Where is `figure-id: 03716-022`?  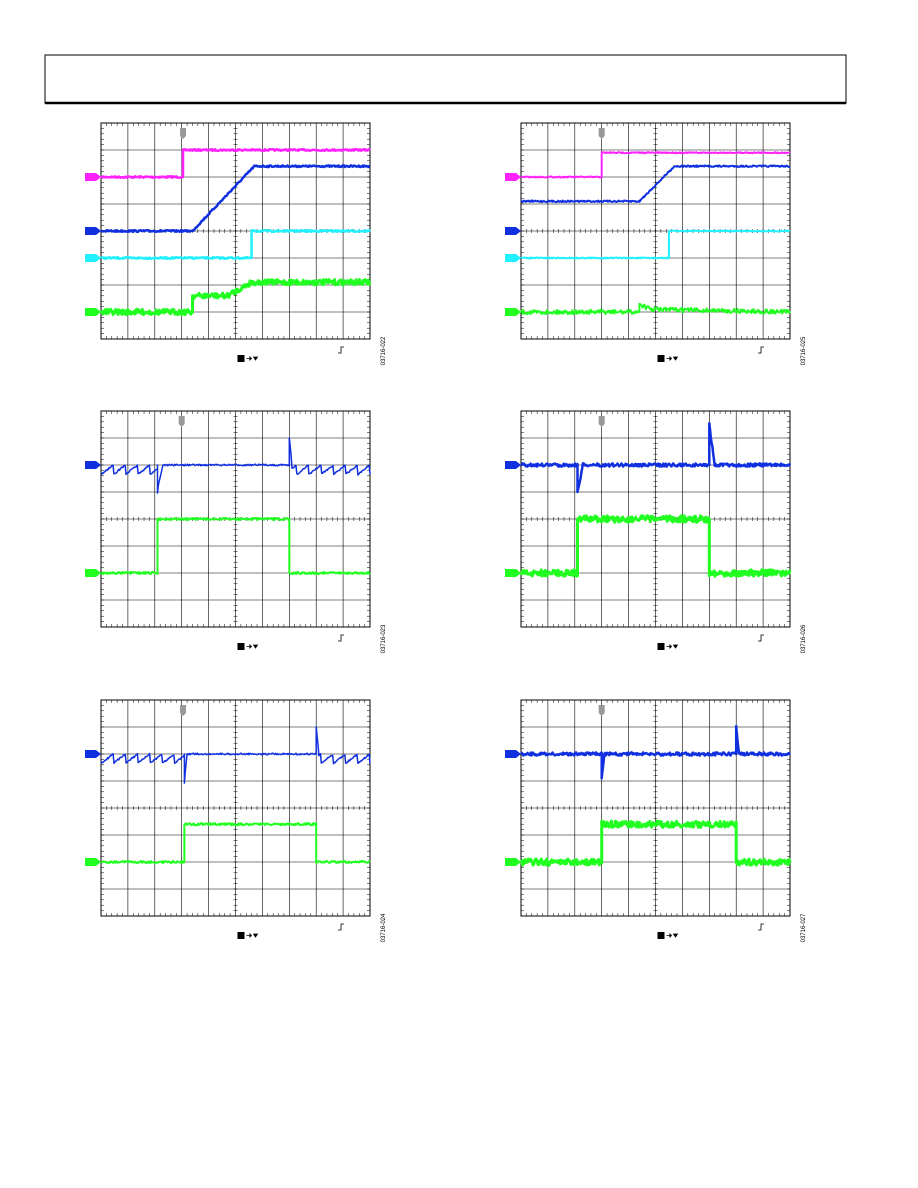 figure-id: 03716-022 is located at coordinates (384, 350).